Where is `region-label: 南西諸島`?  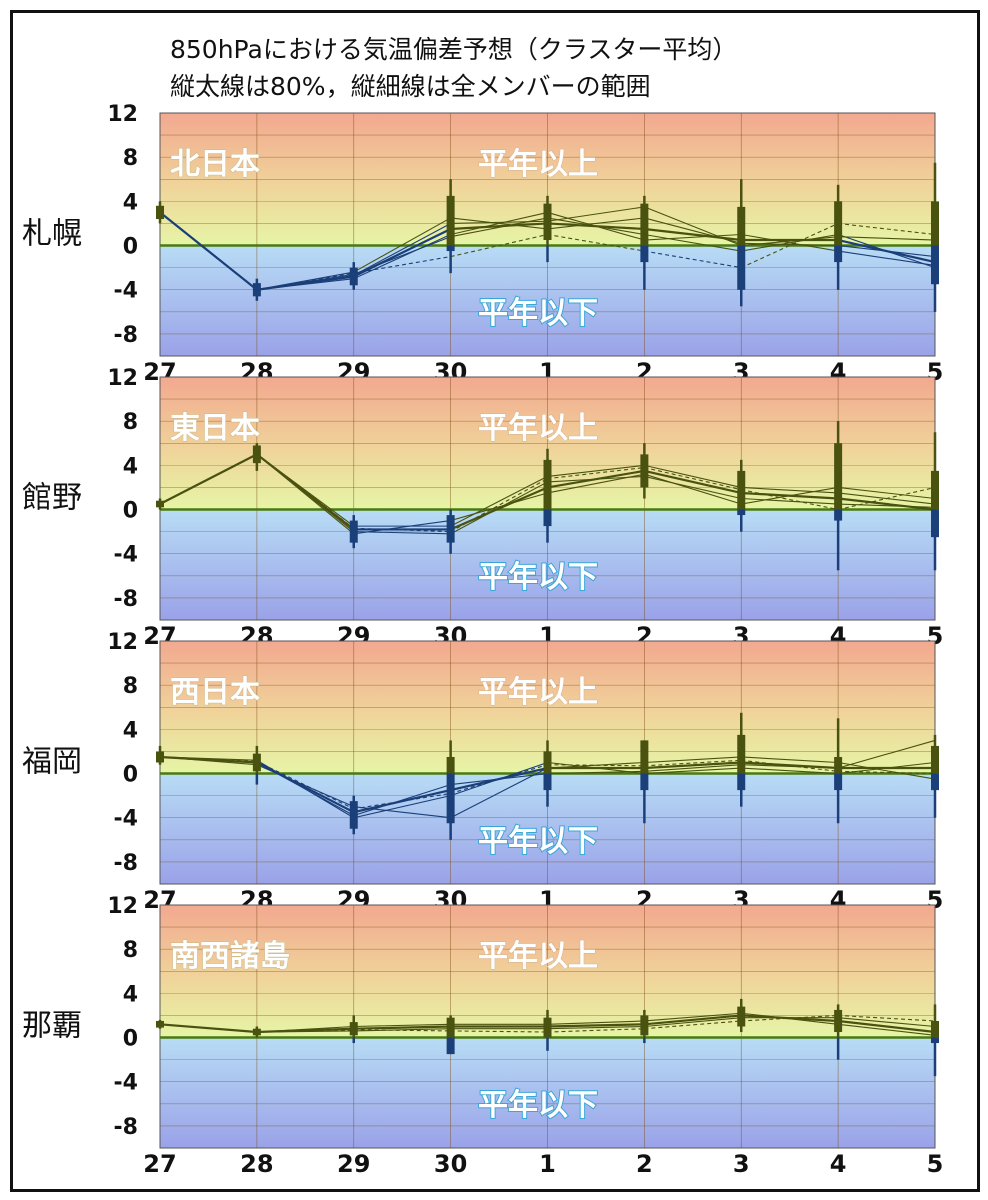
region-label: 南西諸島 is located at coordinates (230, 956).